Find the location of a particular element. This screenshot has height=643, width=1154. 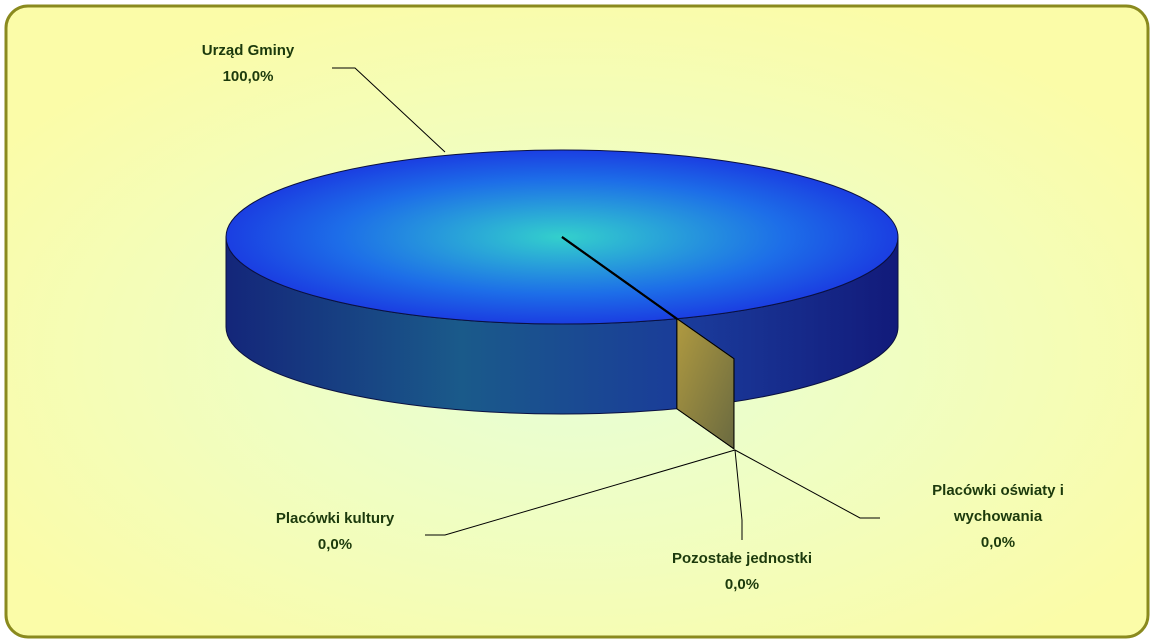

data-label: Urząd Gminy 100,0% is located at coordinates (248, 64).